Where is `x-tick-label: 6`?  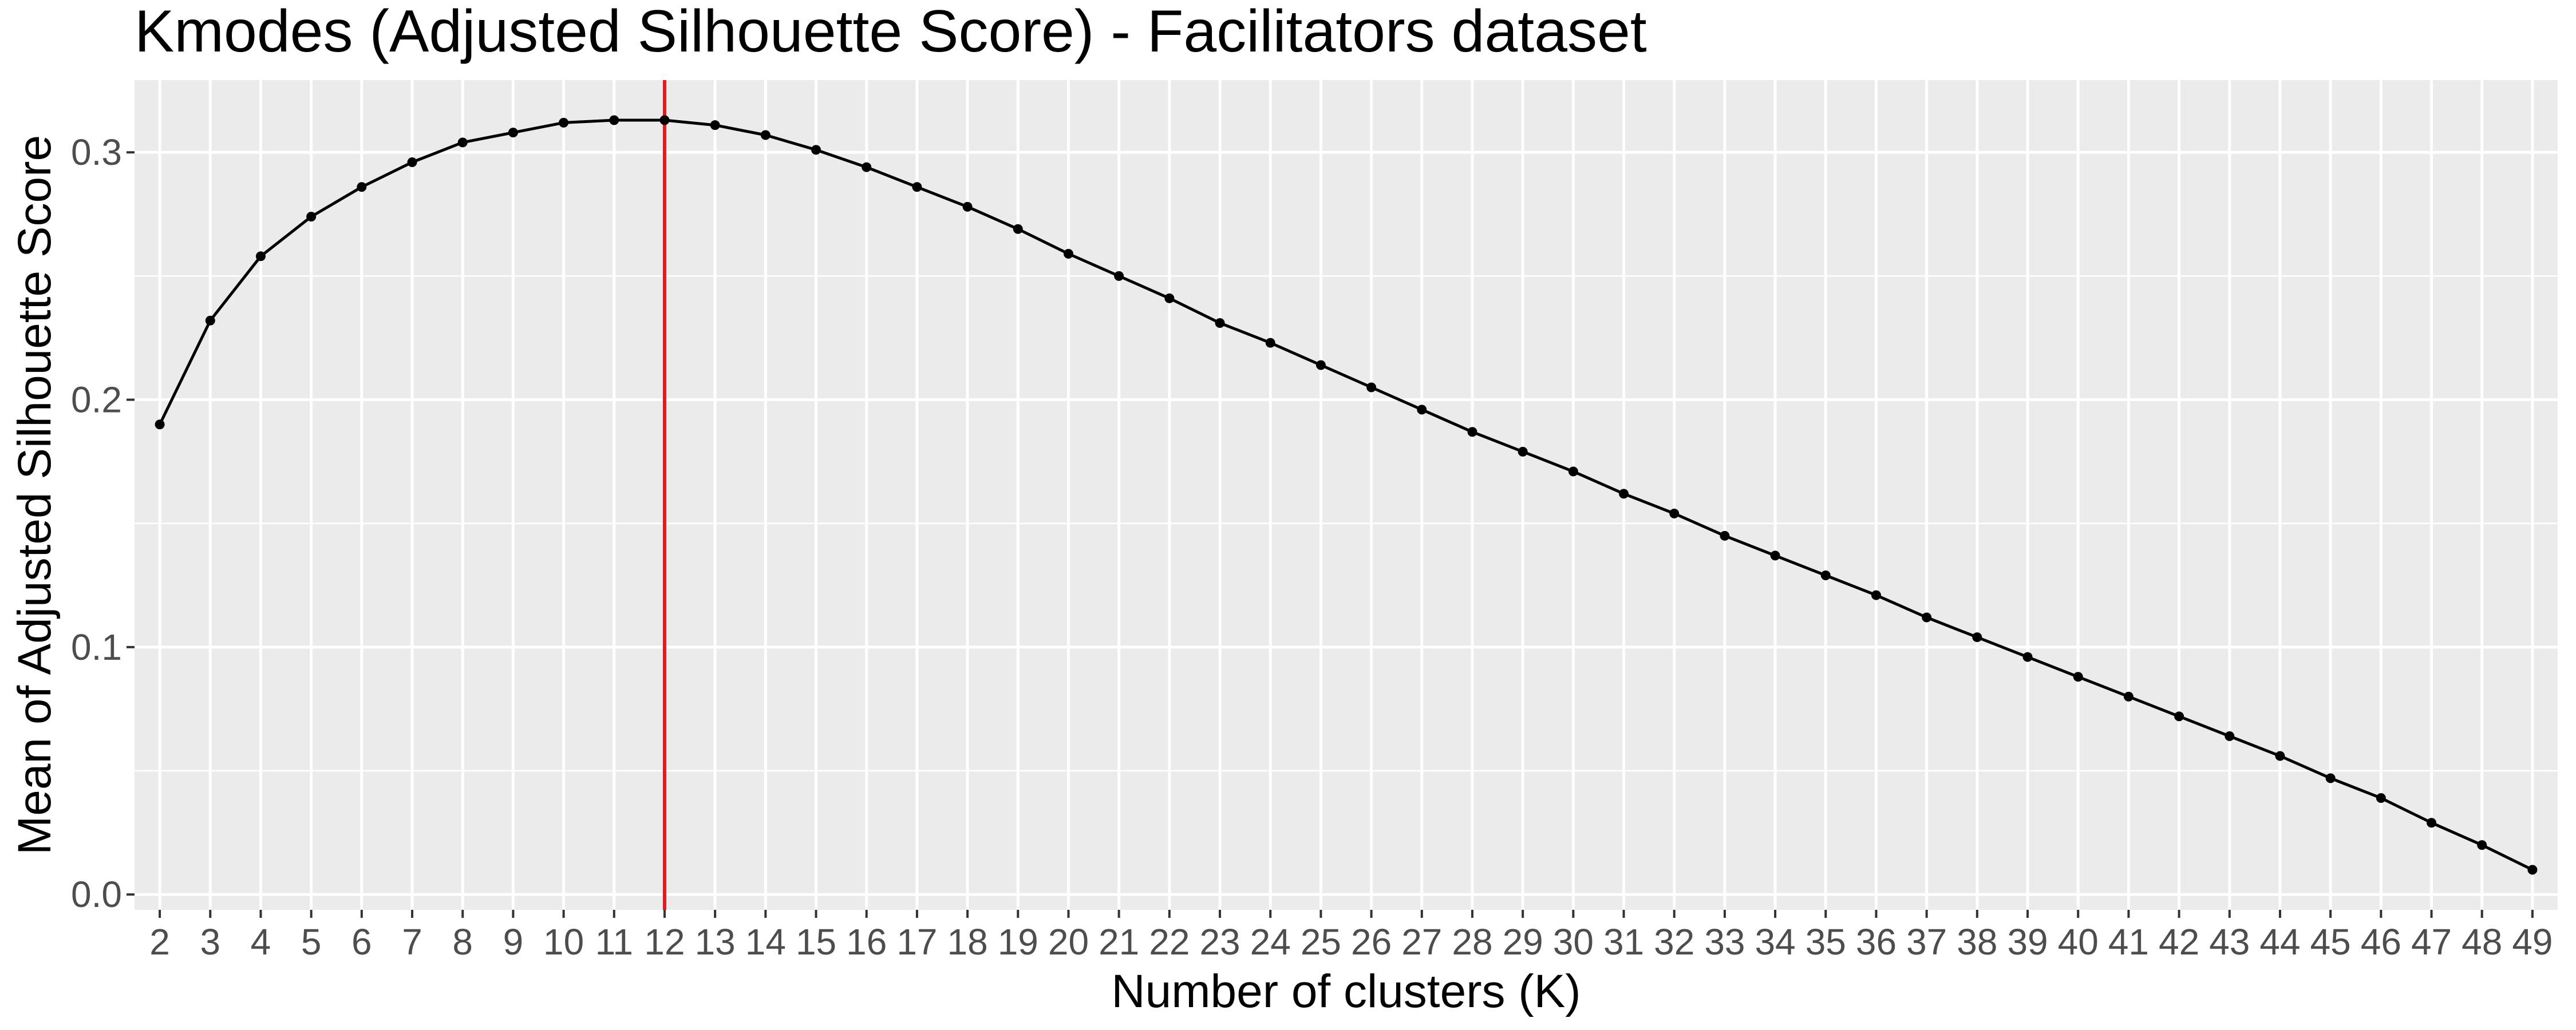
x-tick-label: 6 is located at coordinates (361, 941).